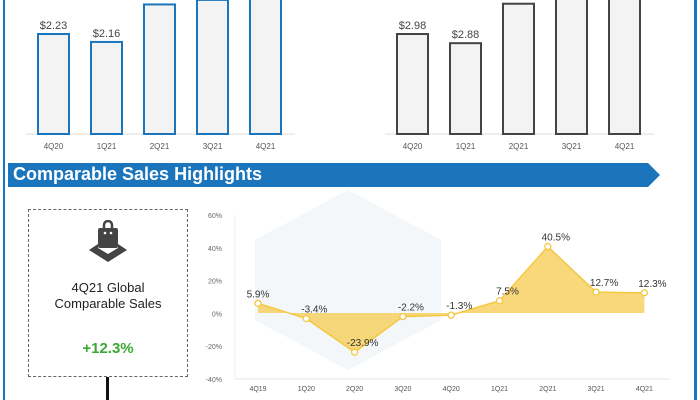 This screenshot has width=700, height=400. I want to click on data-label: 7.5%, so click(507, 292).